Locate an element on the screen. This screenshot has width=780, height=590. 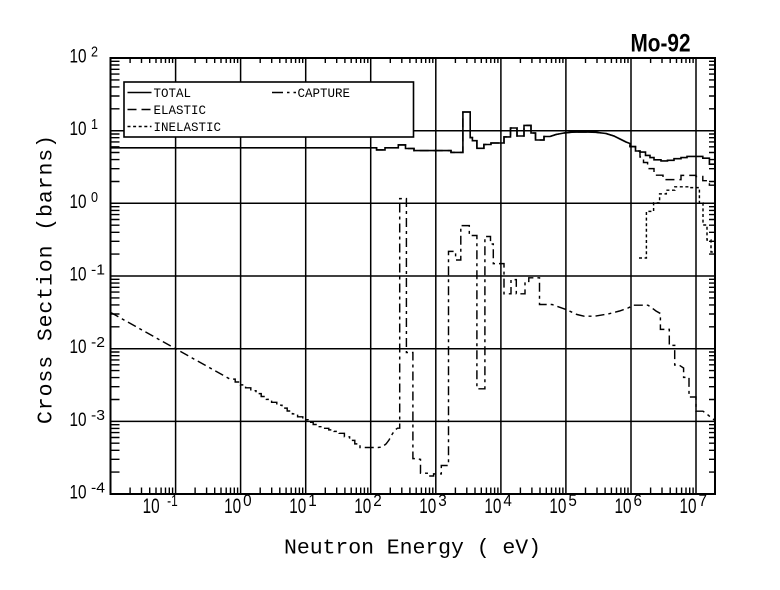
svg-text: 6 is located at coordinates (638, 500).